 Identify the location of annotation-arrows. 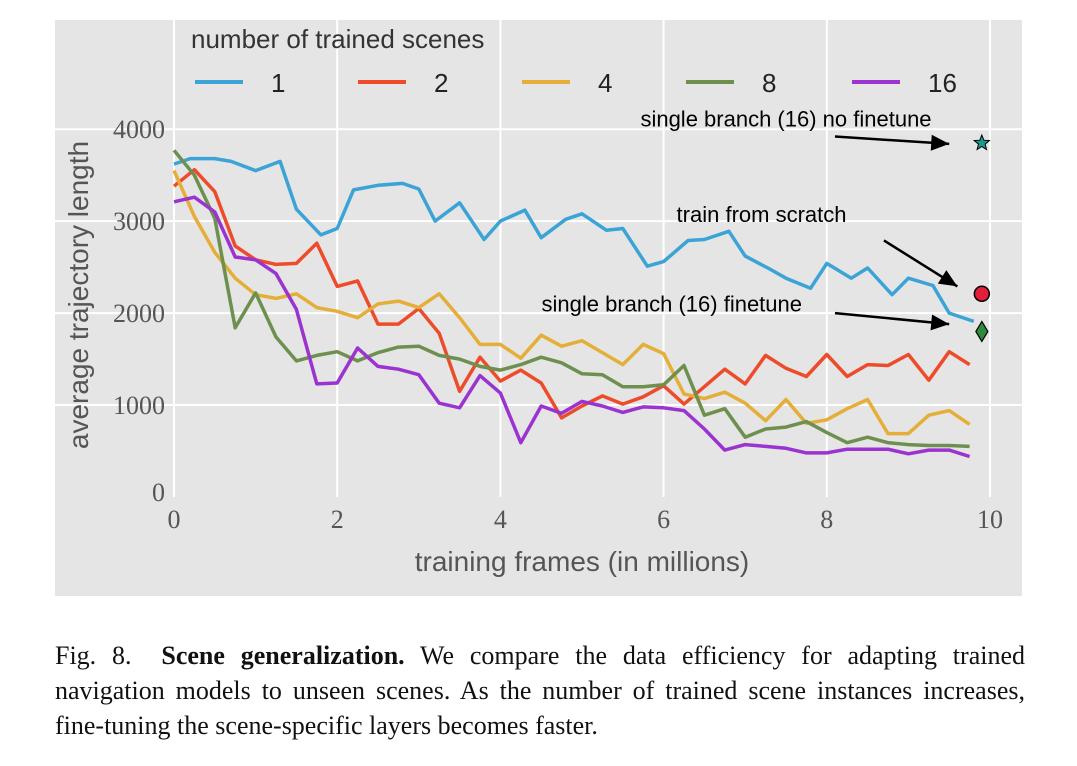
(896, 232).